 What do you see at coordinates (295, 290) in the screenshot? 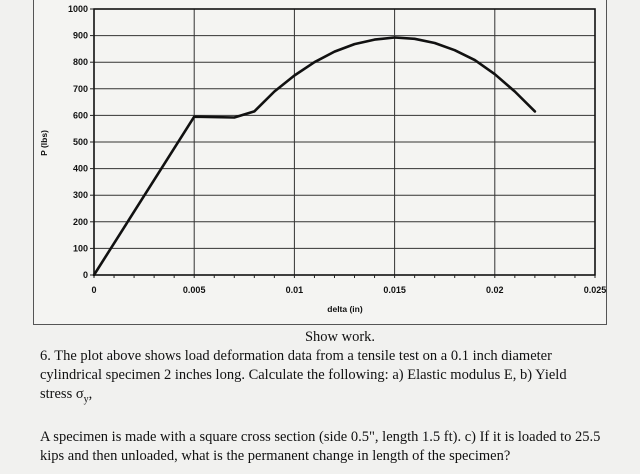
I see `x-tick-label: 0.01` at bounding box center [295, 290].